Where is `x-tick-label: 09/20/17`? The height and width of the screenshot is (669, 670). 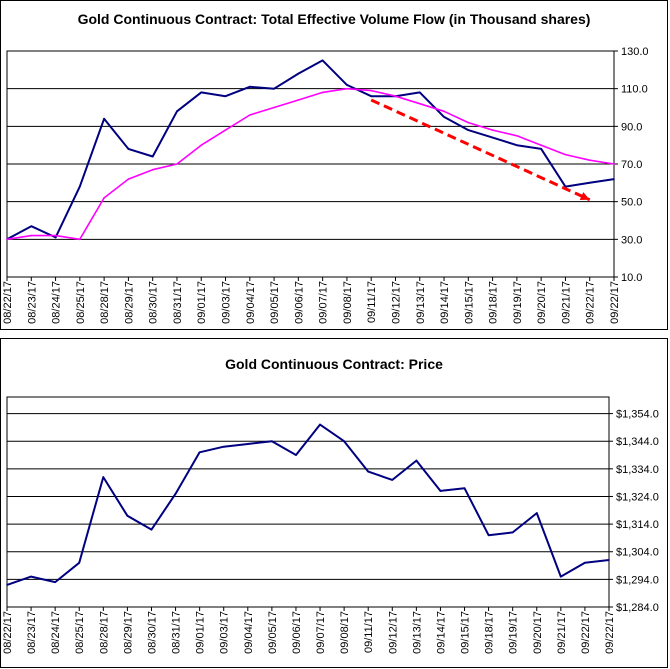 x-tick-label: 09/20/17 is located at coordinates (538, 632).